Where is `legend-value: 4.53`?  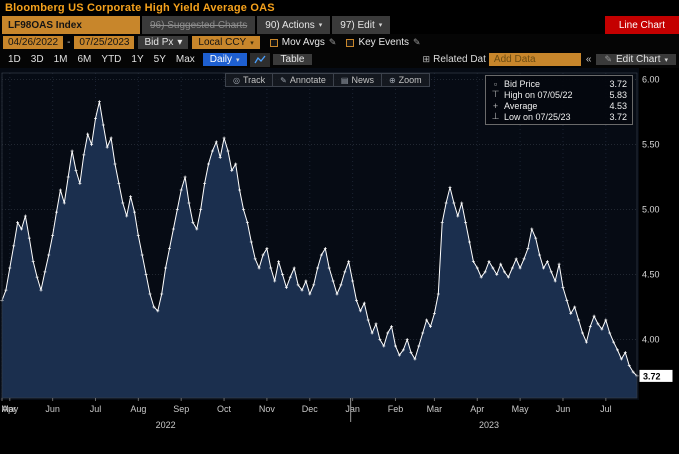
legend-value: 4.53 is located at coordinates (618, 105).